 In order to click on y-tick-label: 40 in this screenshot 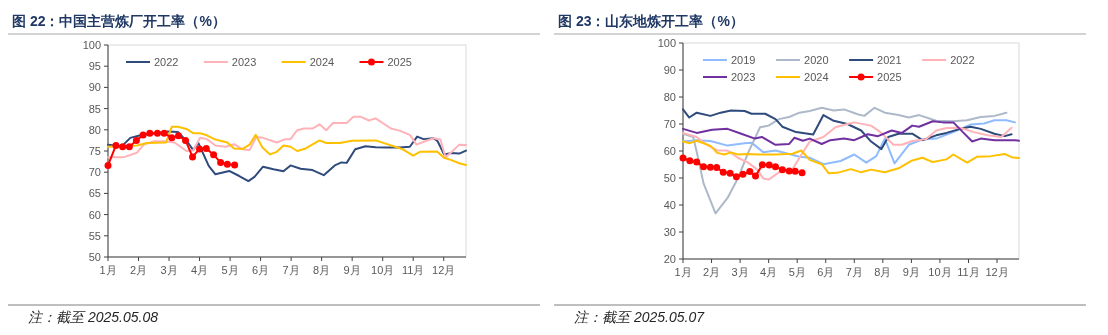, I will do `click(669, 205)`.